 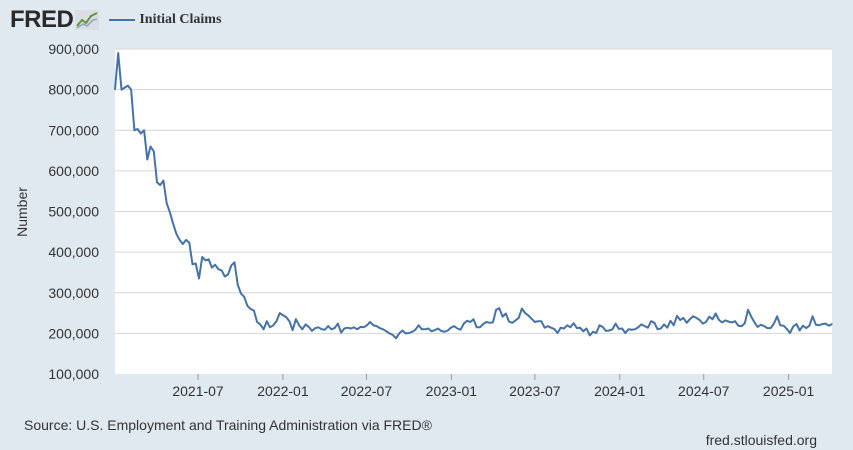 I want to click on legend-swatch, so click(x=122, y=20).